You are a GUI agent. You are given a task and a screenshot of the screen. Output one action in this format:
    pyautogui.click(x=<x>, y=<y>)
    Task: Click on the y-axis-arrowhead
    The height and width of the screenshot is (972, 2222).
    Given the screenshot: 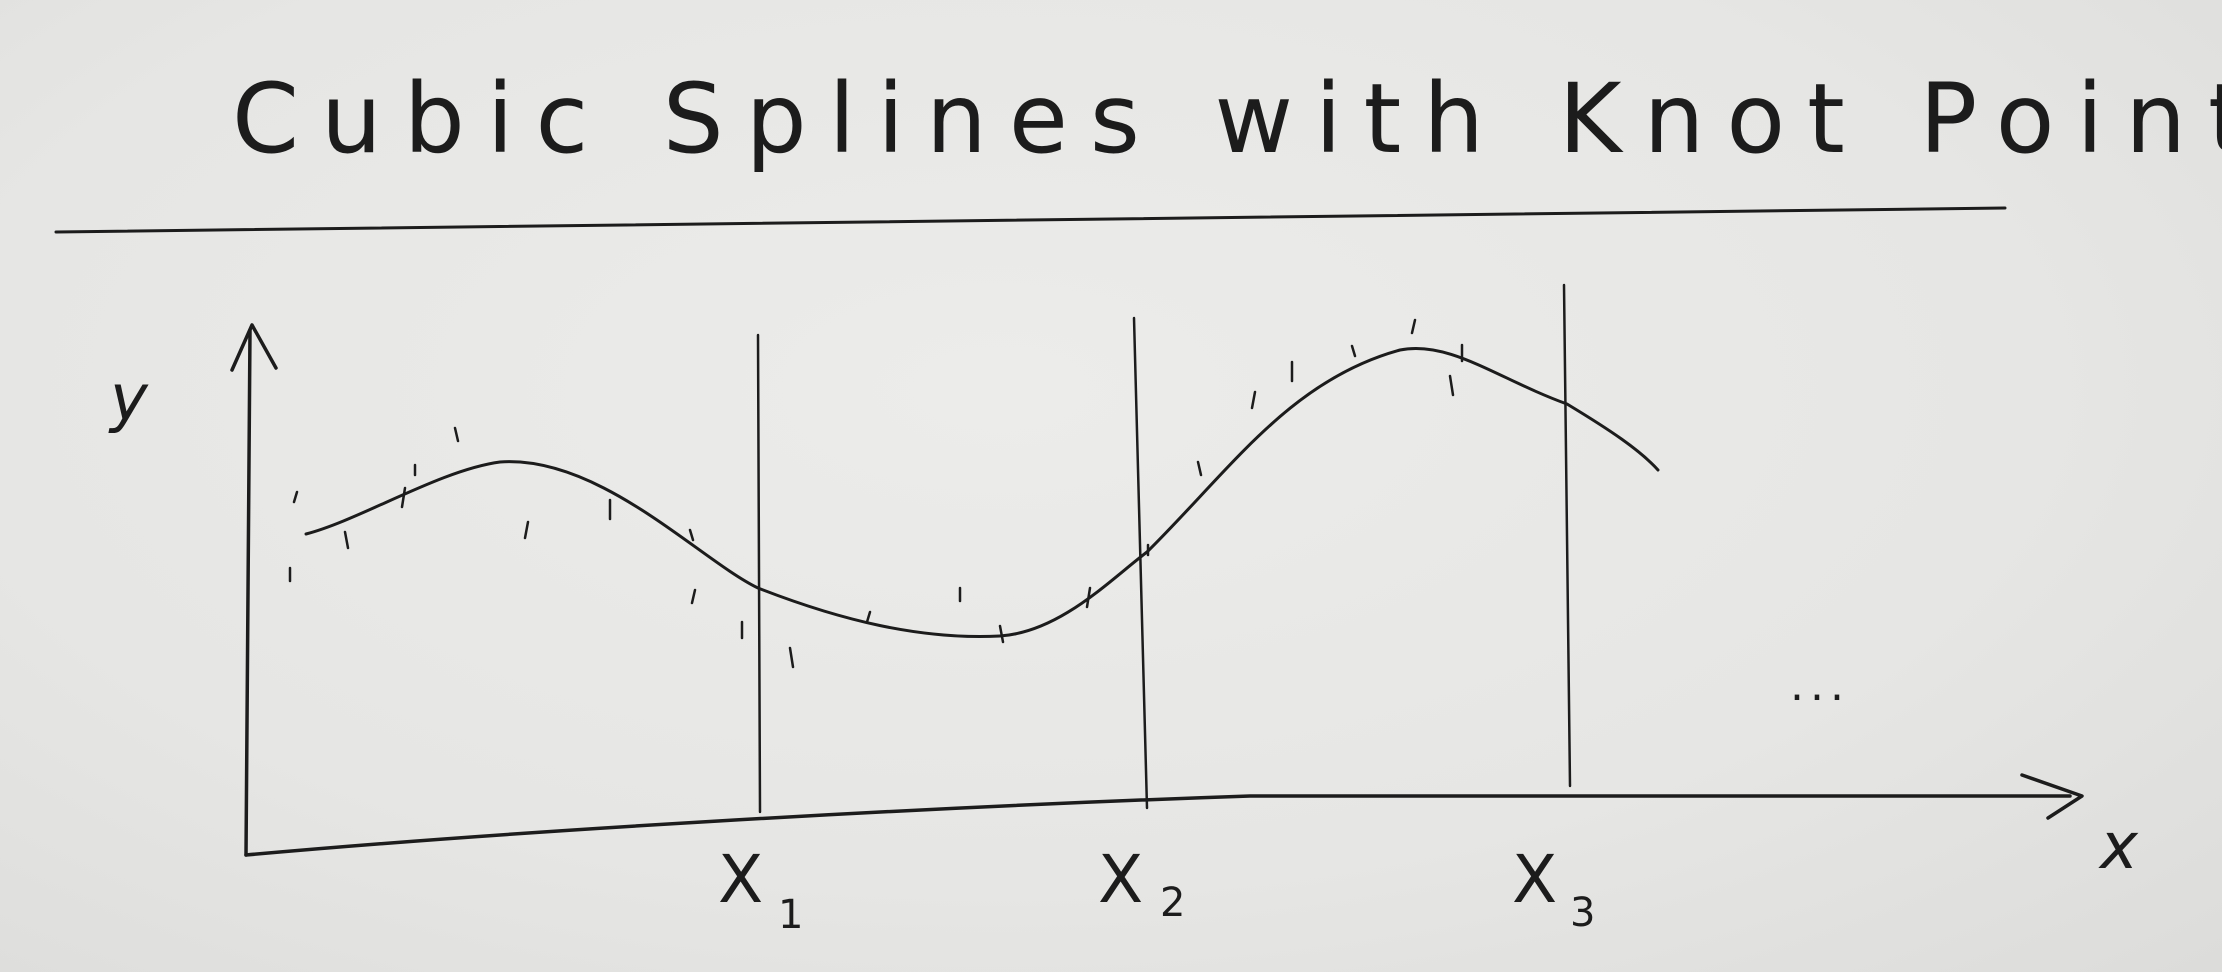 What is the action you would take?
    pyautogui.click(x=254, y=347)
    